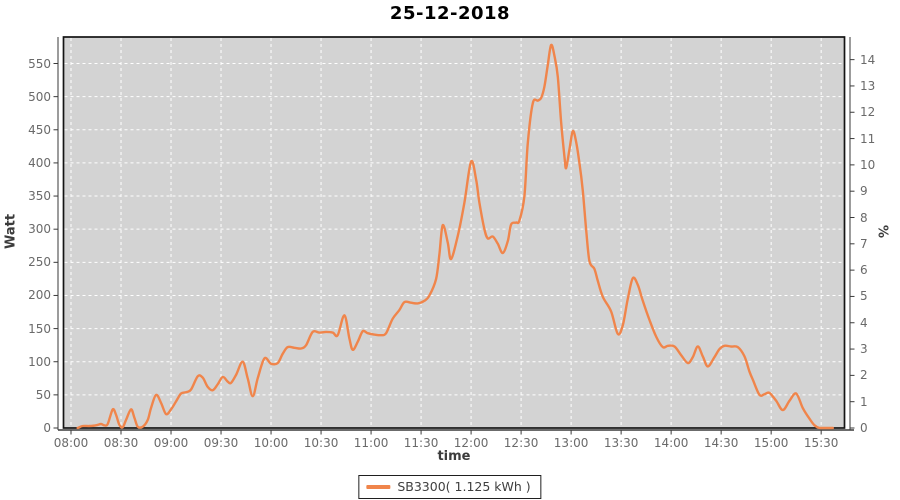 Image resolution: width=900 pixels, height=500 pixels. Describe the element at coordinates (171, 443) in the screenshot. I see `x-tick-label: 09:00` at that location.